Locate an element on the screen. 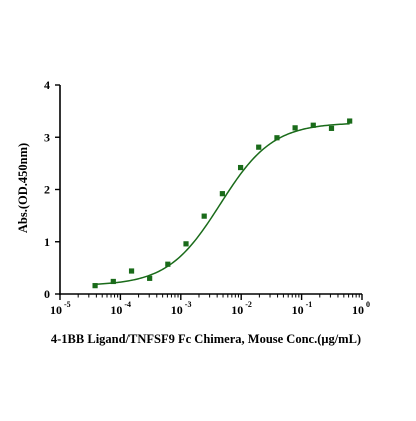 The height and width of the screenshot is (421, 416). x-tick-label: 10 -3 is located at coordinates (181, 308).